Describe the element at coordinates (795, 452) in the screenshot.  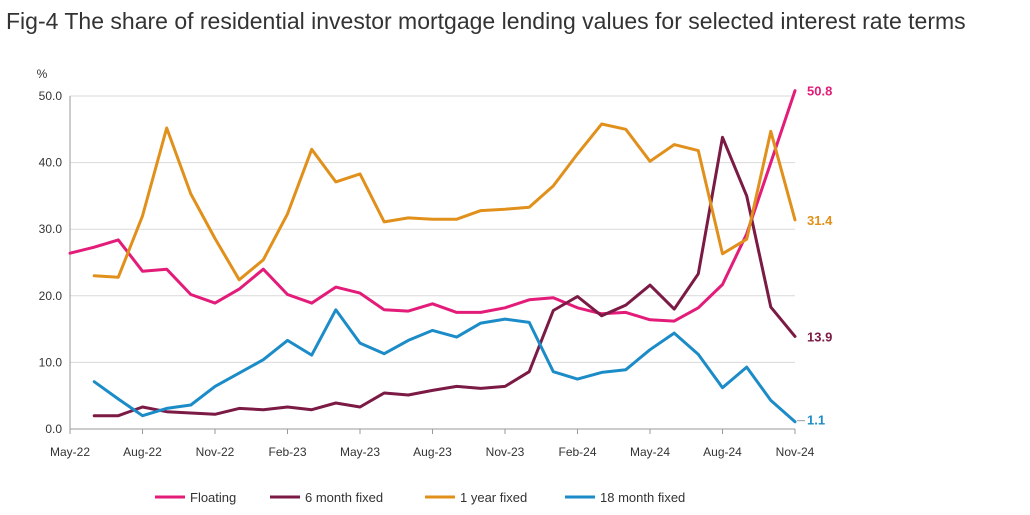
I see `x-tick-label: Nov-24` at that location.